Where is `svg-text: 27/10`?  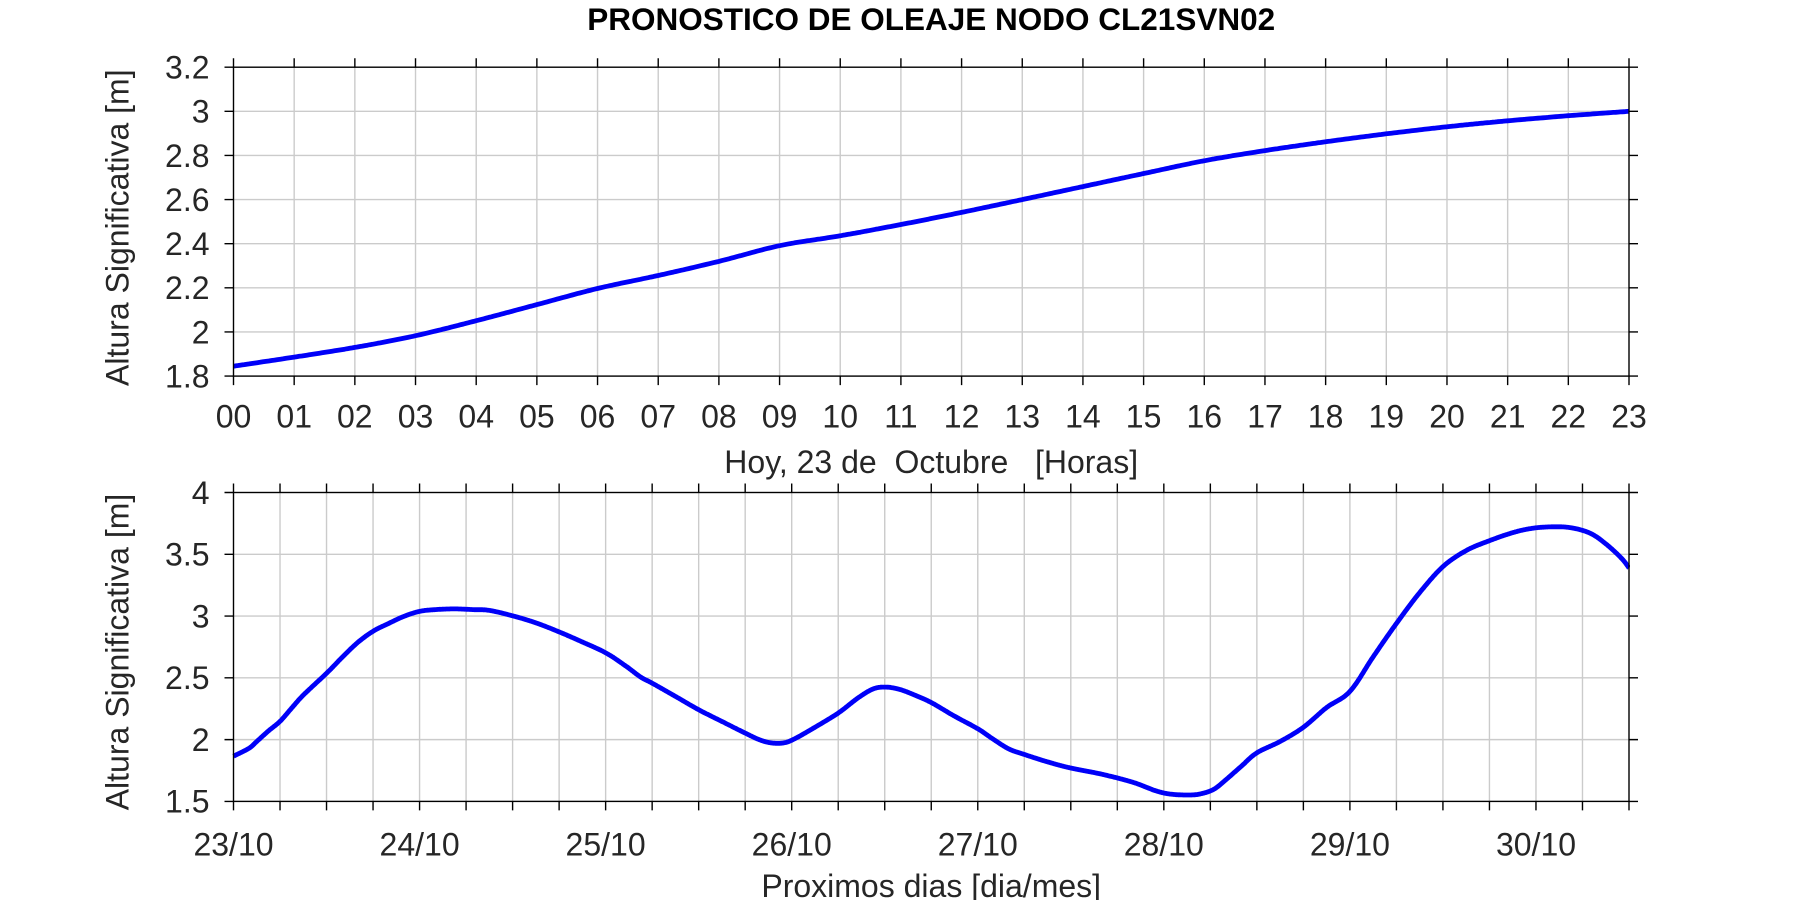
svg-text: 27/10 is located at coordinates (978, 845).